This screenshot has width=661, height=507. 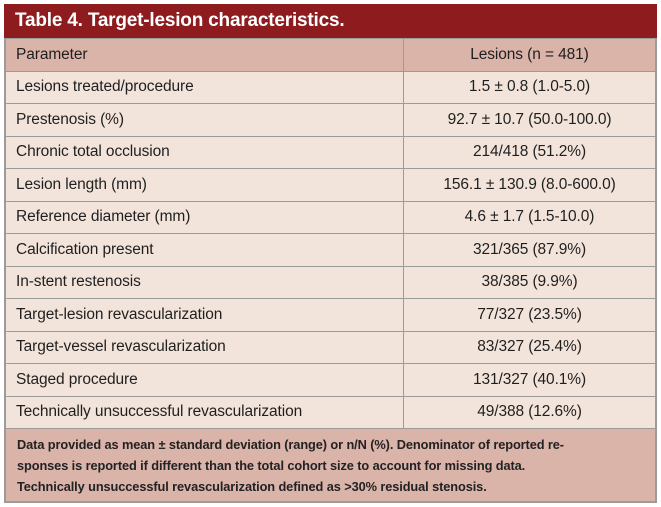 I want to click on table-row: Calcification present 321/365 (87.9%), so click(x=330, y=250).